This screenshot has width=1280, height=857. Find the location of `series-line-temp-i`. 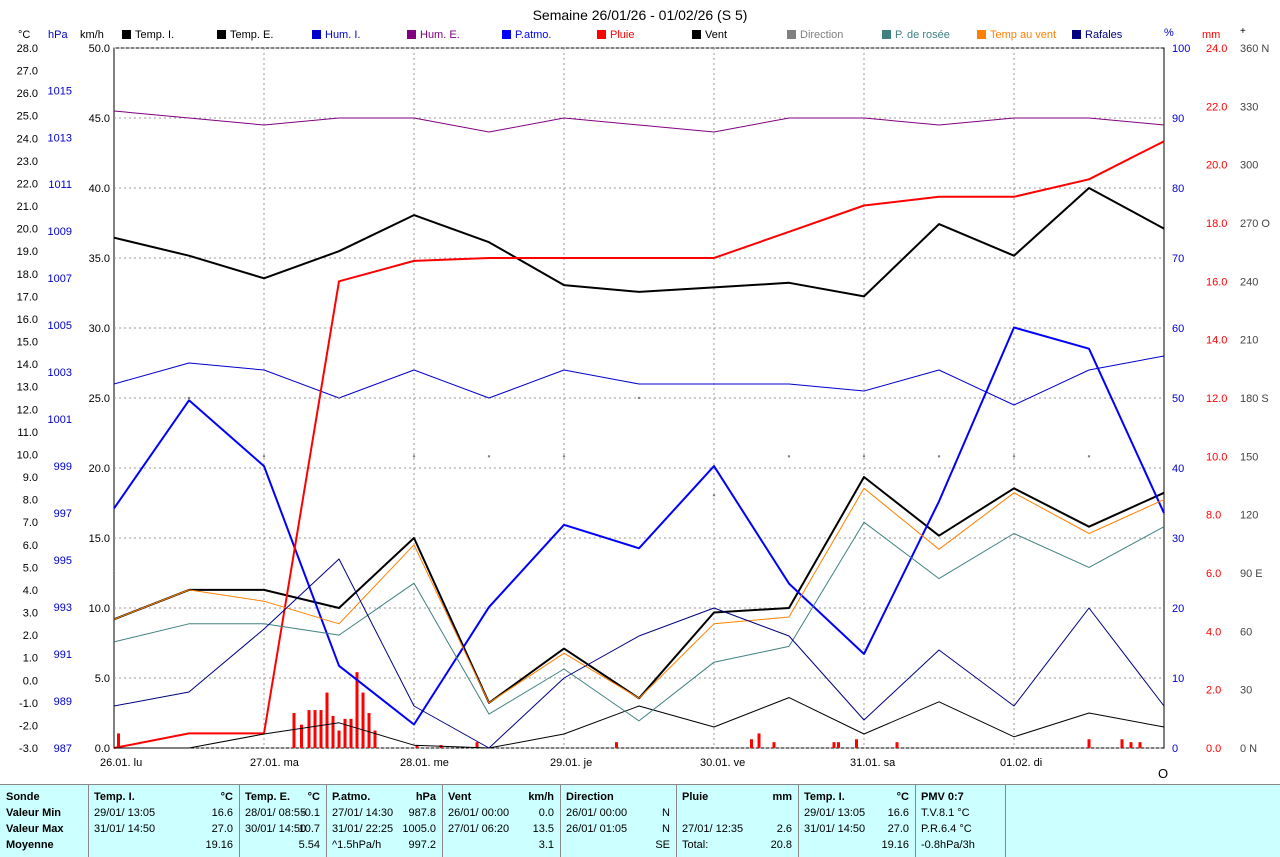

series-line-temp-i is located at coordinates (639, 242).